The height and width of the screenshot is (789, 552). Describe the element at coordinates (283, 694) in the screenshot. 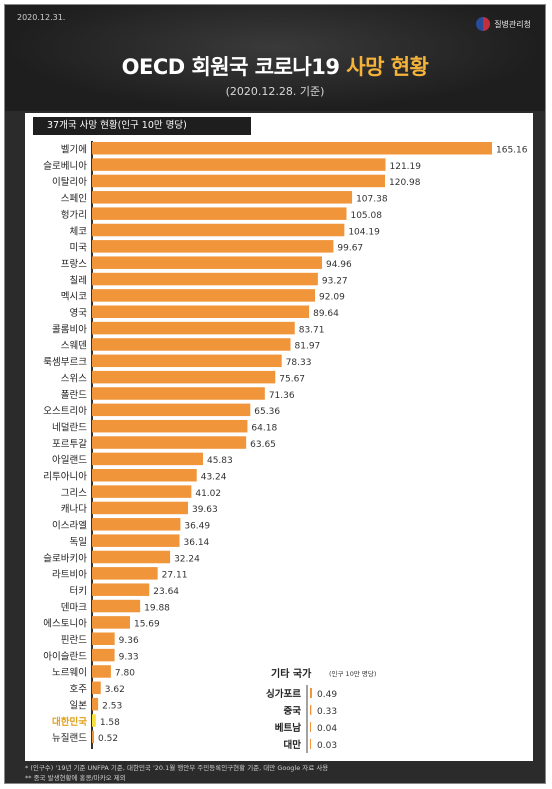

I see `other-category-label: 싱가포르` at that location.